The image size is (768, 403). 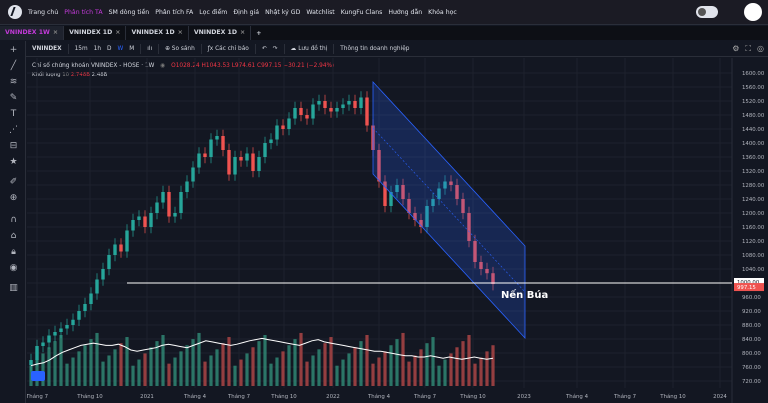 What do you see at coordinates (13, 146) in the screenshot?
I see `ruler-icon: ⊟` at bounding box center [13, 146].